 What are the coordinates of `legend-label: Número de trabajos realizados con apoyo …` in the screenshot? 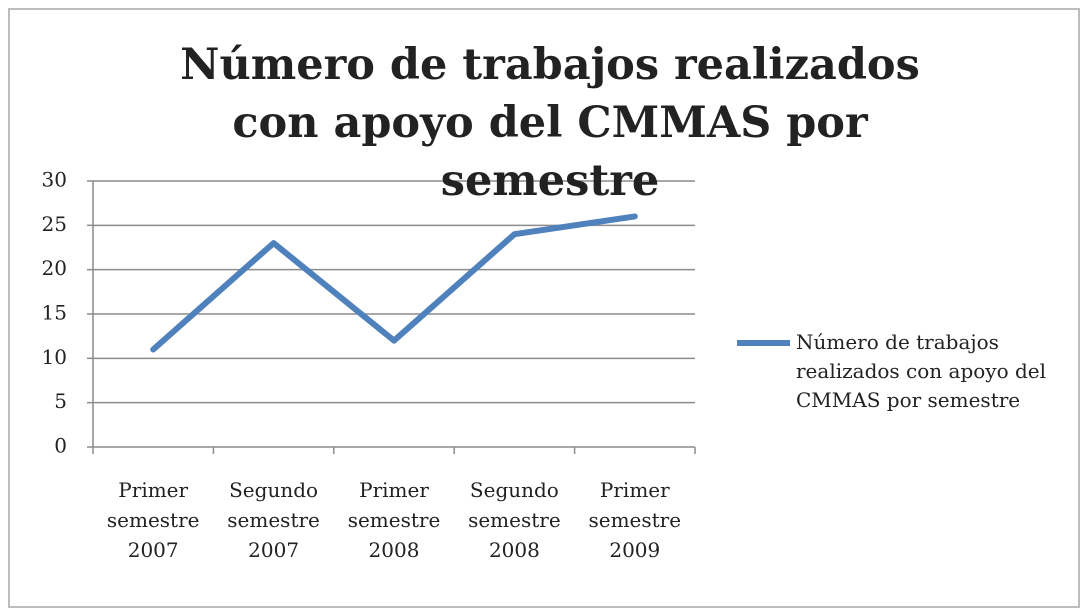 It's located at (921, 371).